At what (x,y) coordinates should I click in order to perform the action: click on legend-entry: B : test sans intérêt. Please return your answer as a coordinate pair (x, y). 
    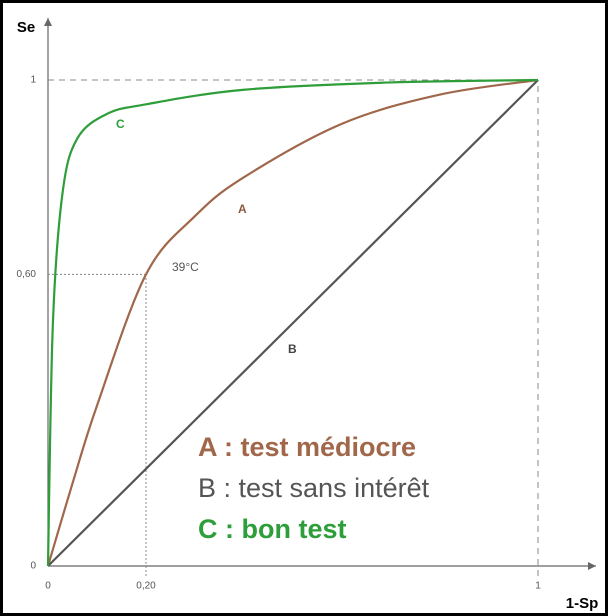
    Looking at the image, I should click on (314, 488).